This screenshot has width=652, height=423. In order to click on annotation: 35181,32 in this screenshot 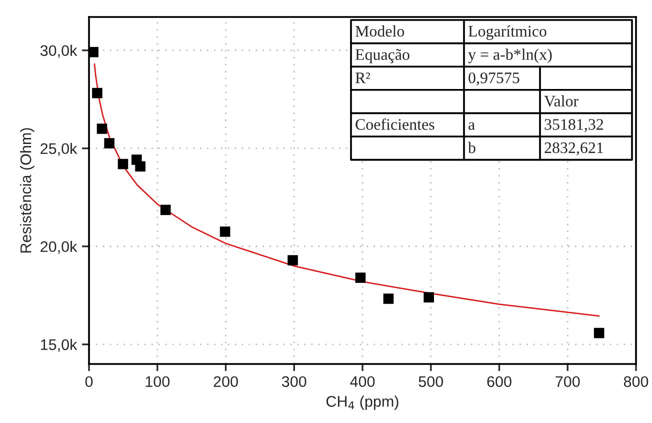, I will do `click(574, 125)`.